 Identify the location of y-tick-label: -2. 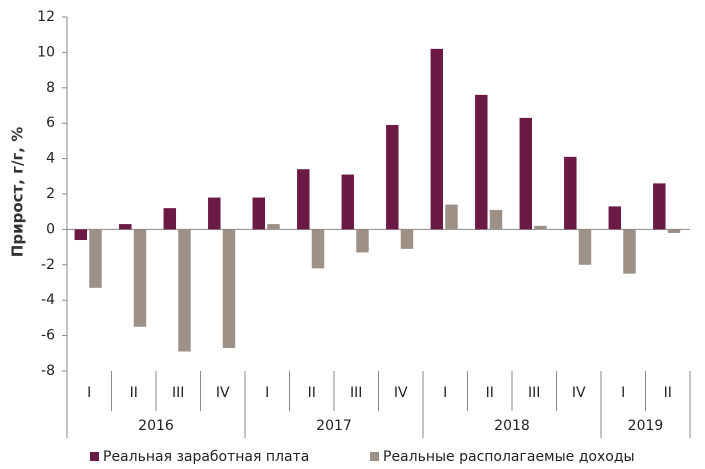
(48, 265).